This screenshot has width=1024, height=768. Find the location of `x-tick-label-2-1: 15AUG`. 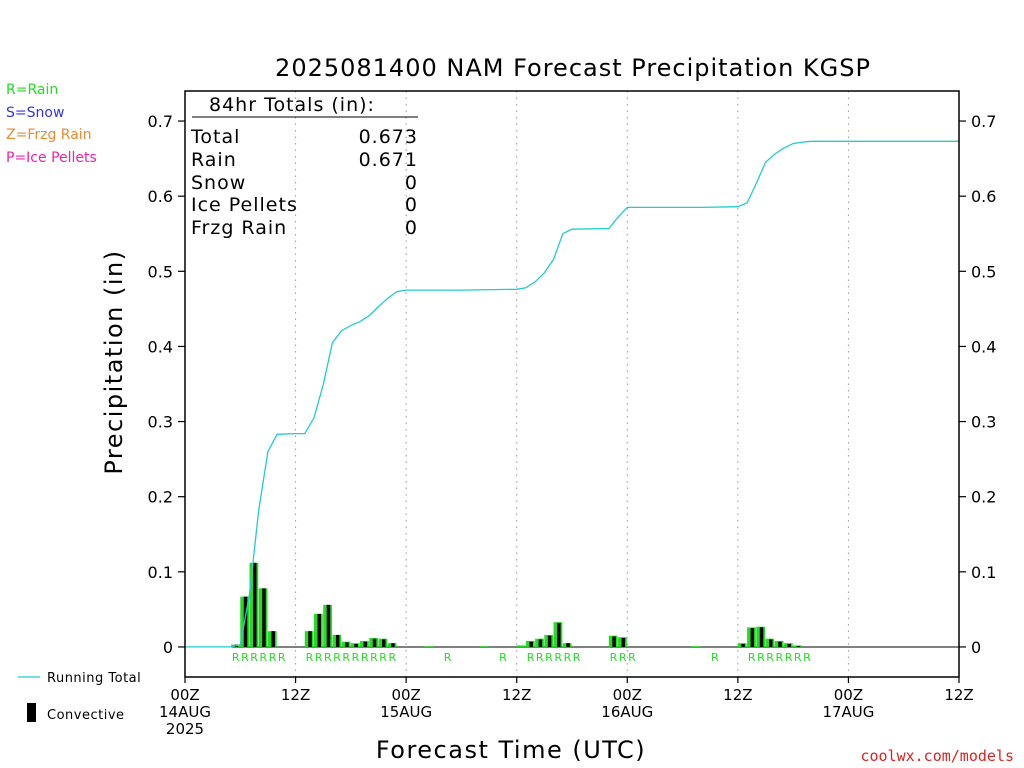

x-tick-label-2-1: 15AUG is located at coordinates (406, 712).